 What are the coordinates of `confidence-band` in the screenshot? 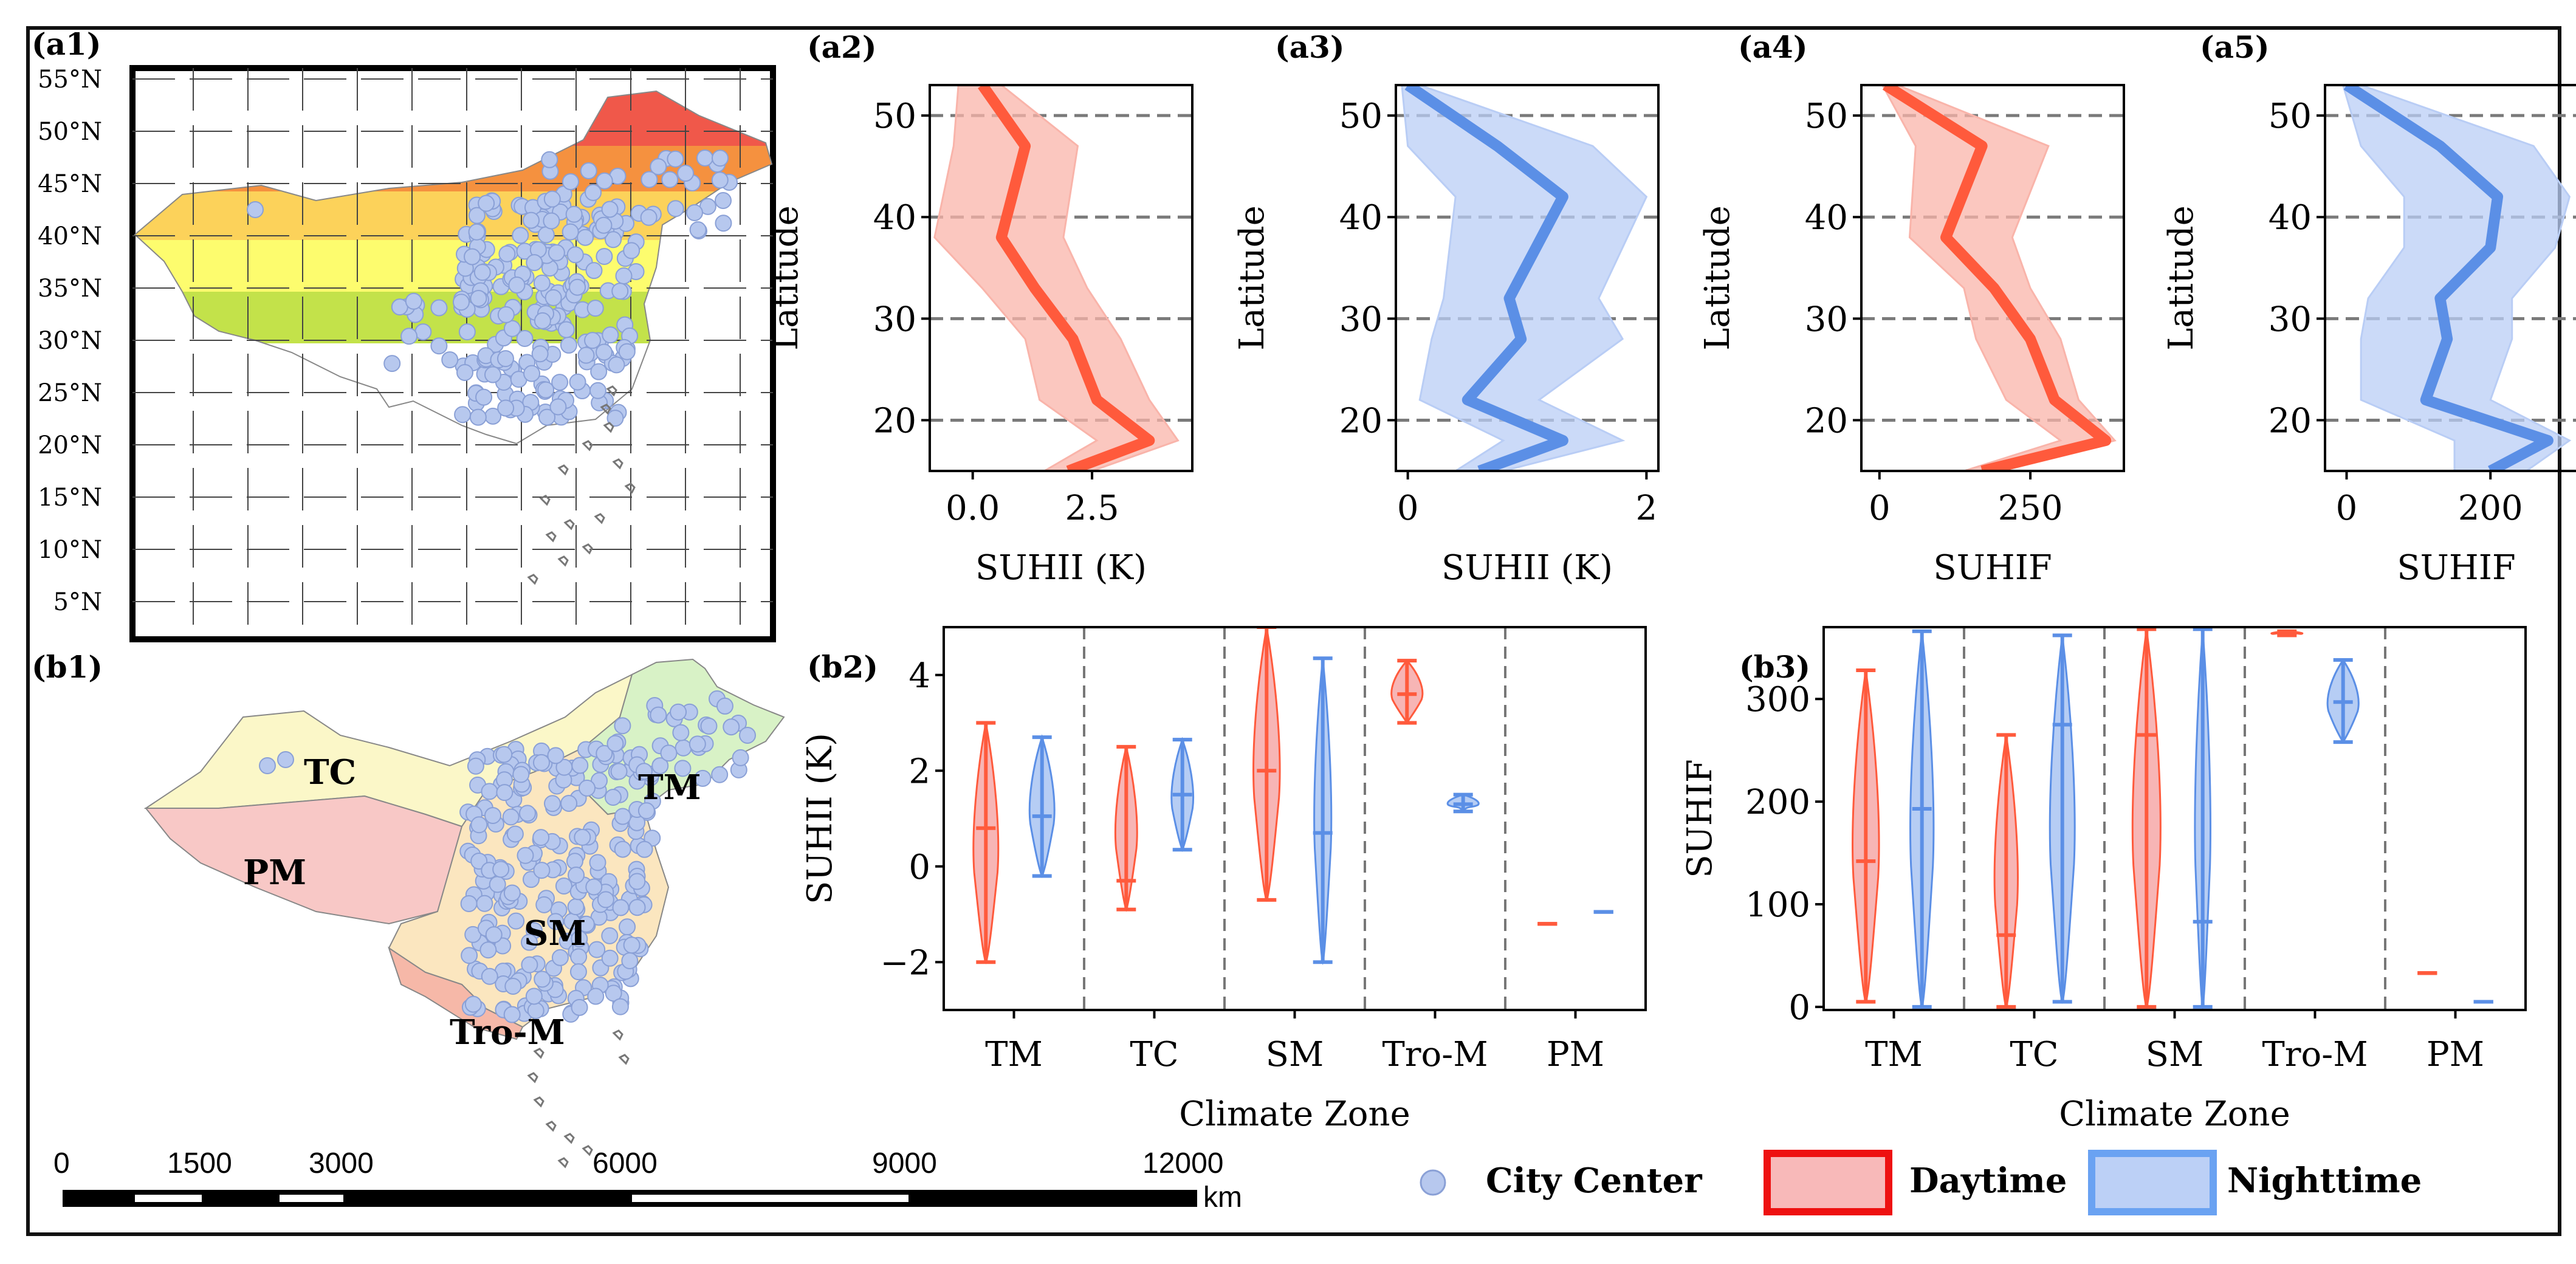 It's located at (1056, 278).